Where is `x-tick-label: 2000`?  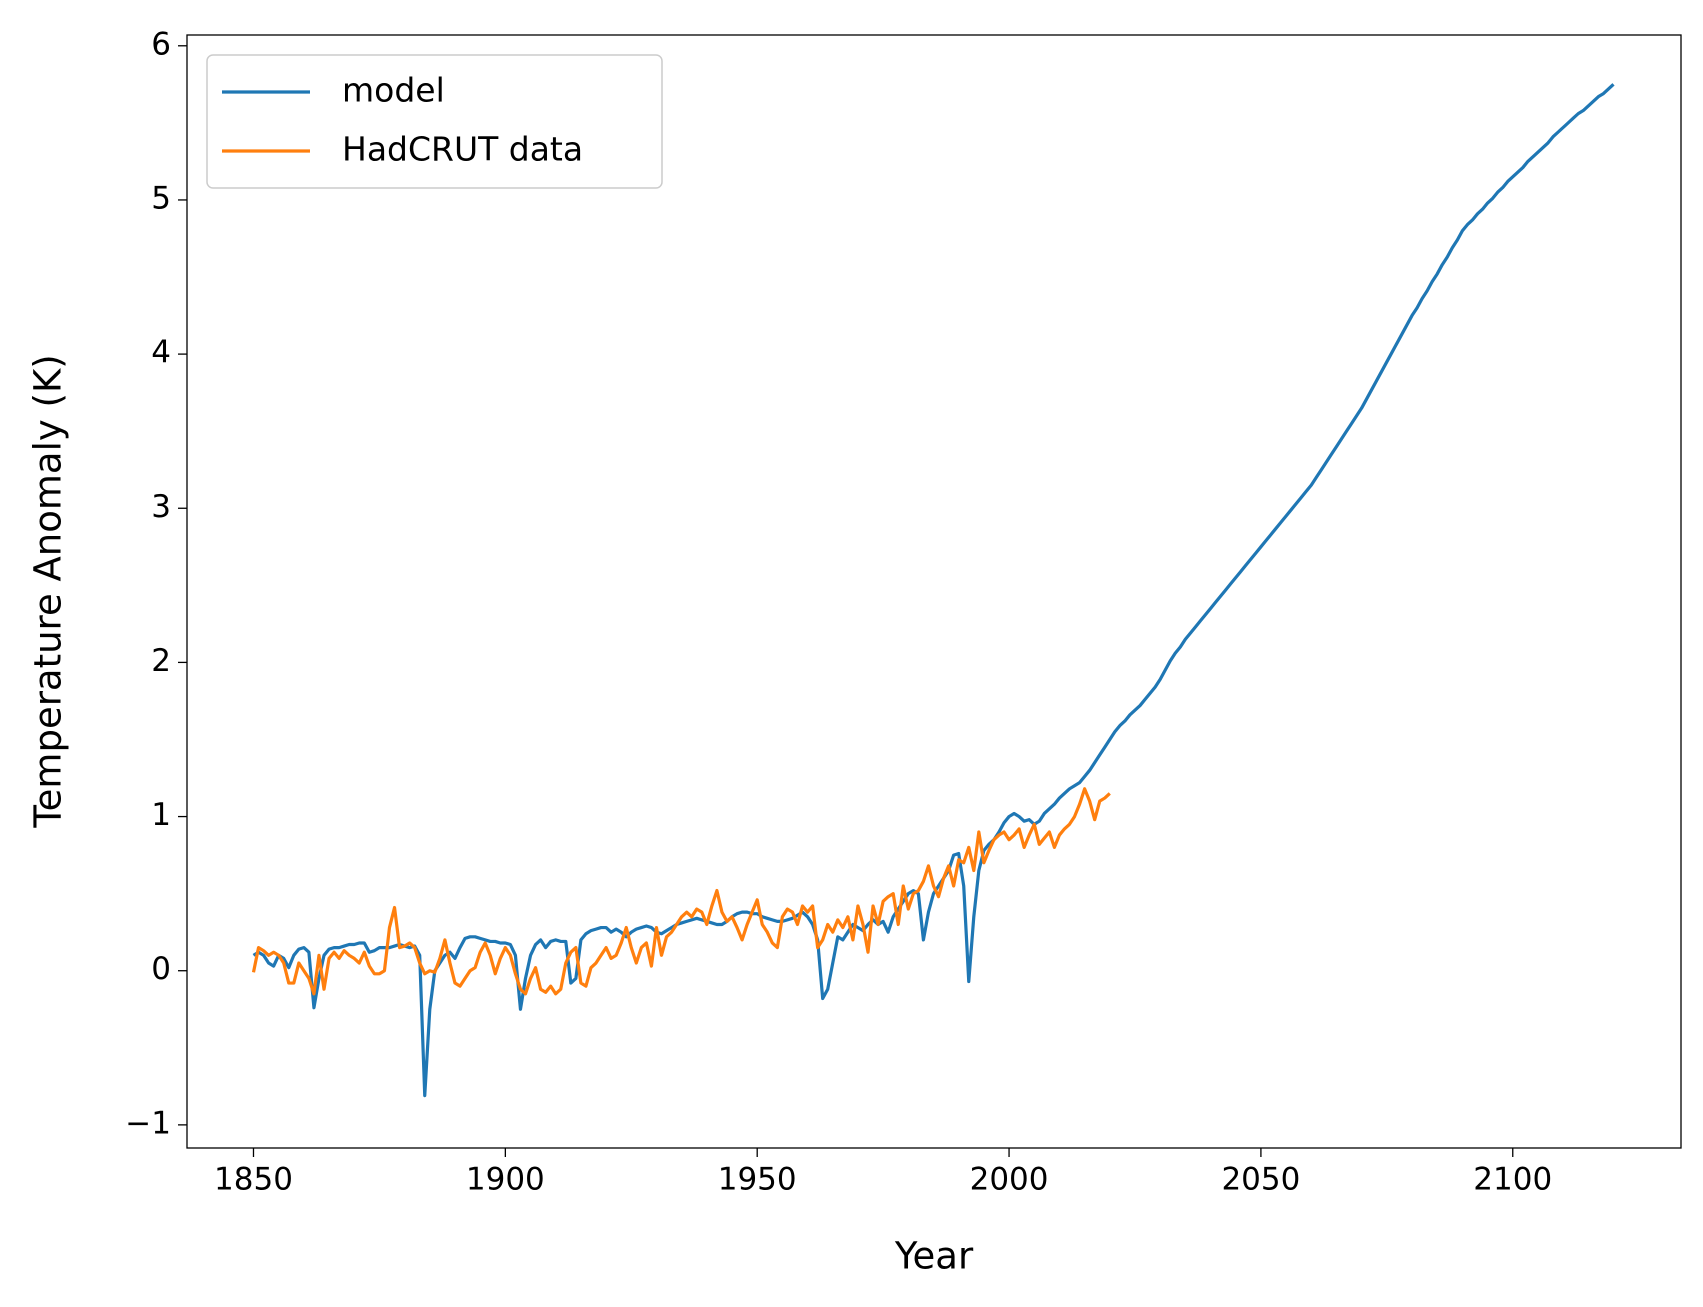
x-tick-label: 2000 is located at coordinates (1009, 1180).